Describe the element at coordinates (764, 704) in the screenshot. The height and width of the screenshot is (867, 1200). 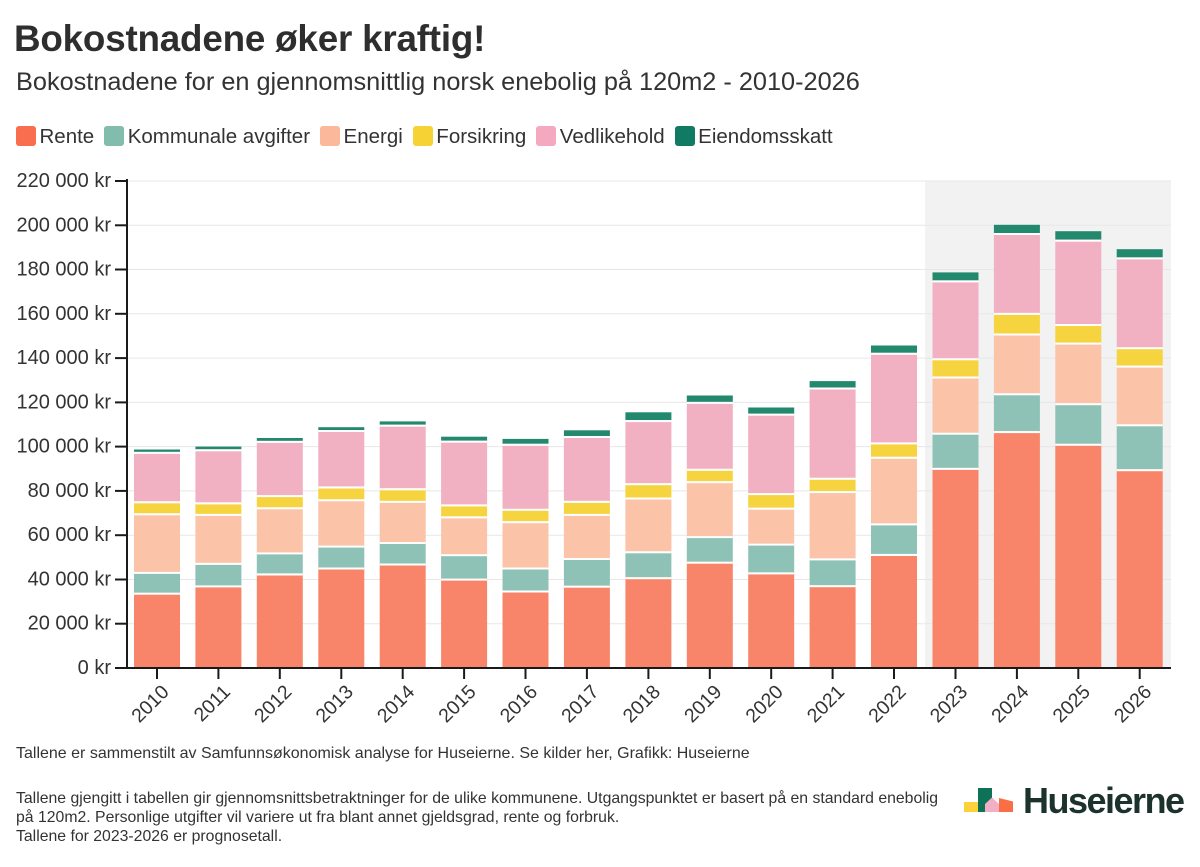
I see `svg-text: 2020` at that location.